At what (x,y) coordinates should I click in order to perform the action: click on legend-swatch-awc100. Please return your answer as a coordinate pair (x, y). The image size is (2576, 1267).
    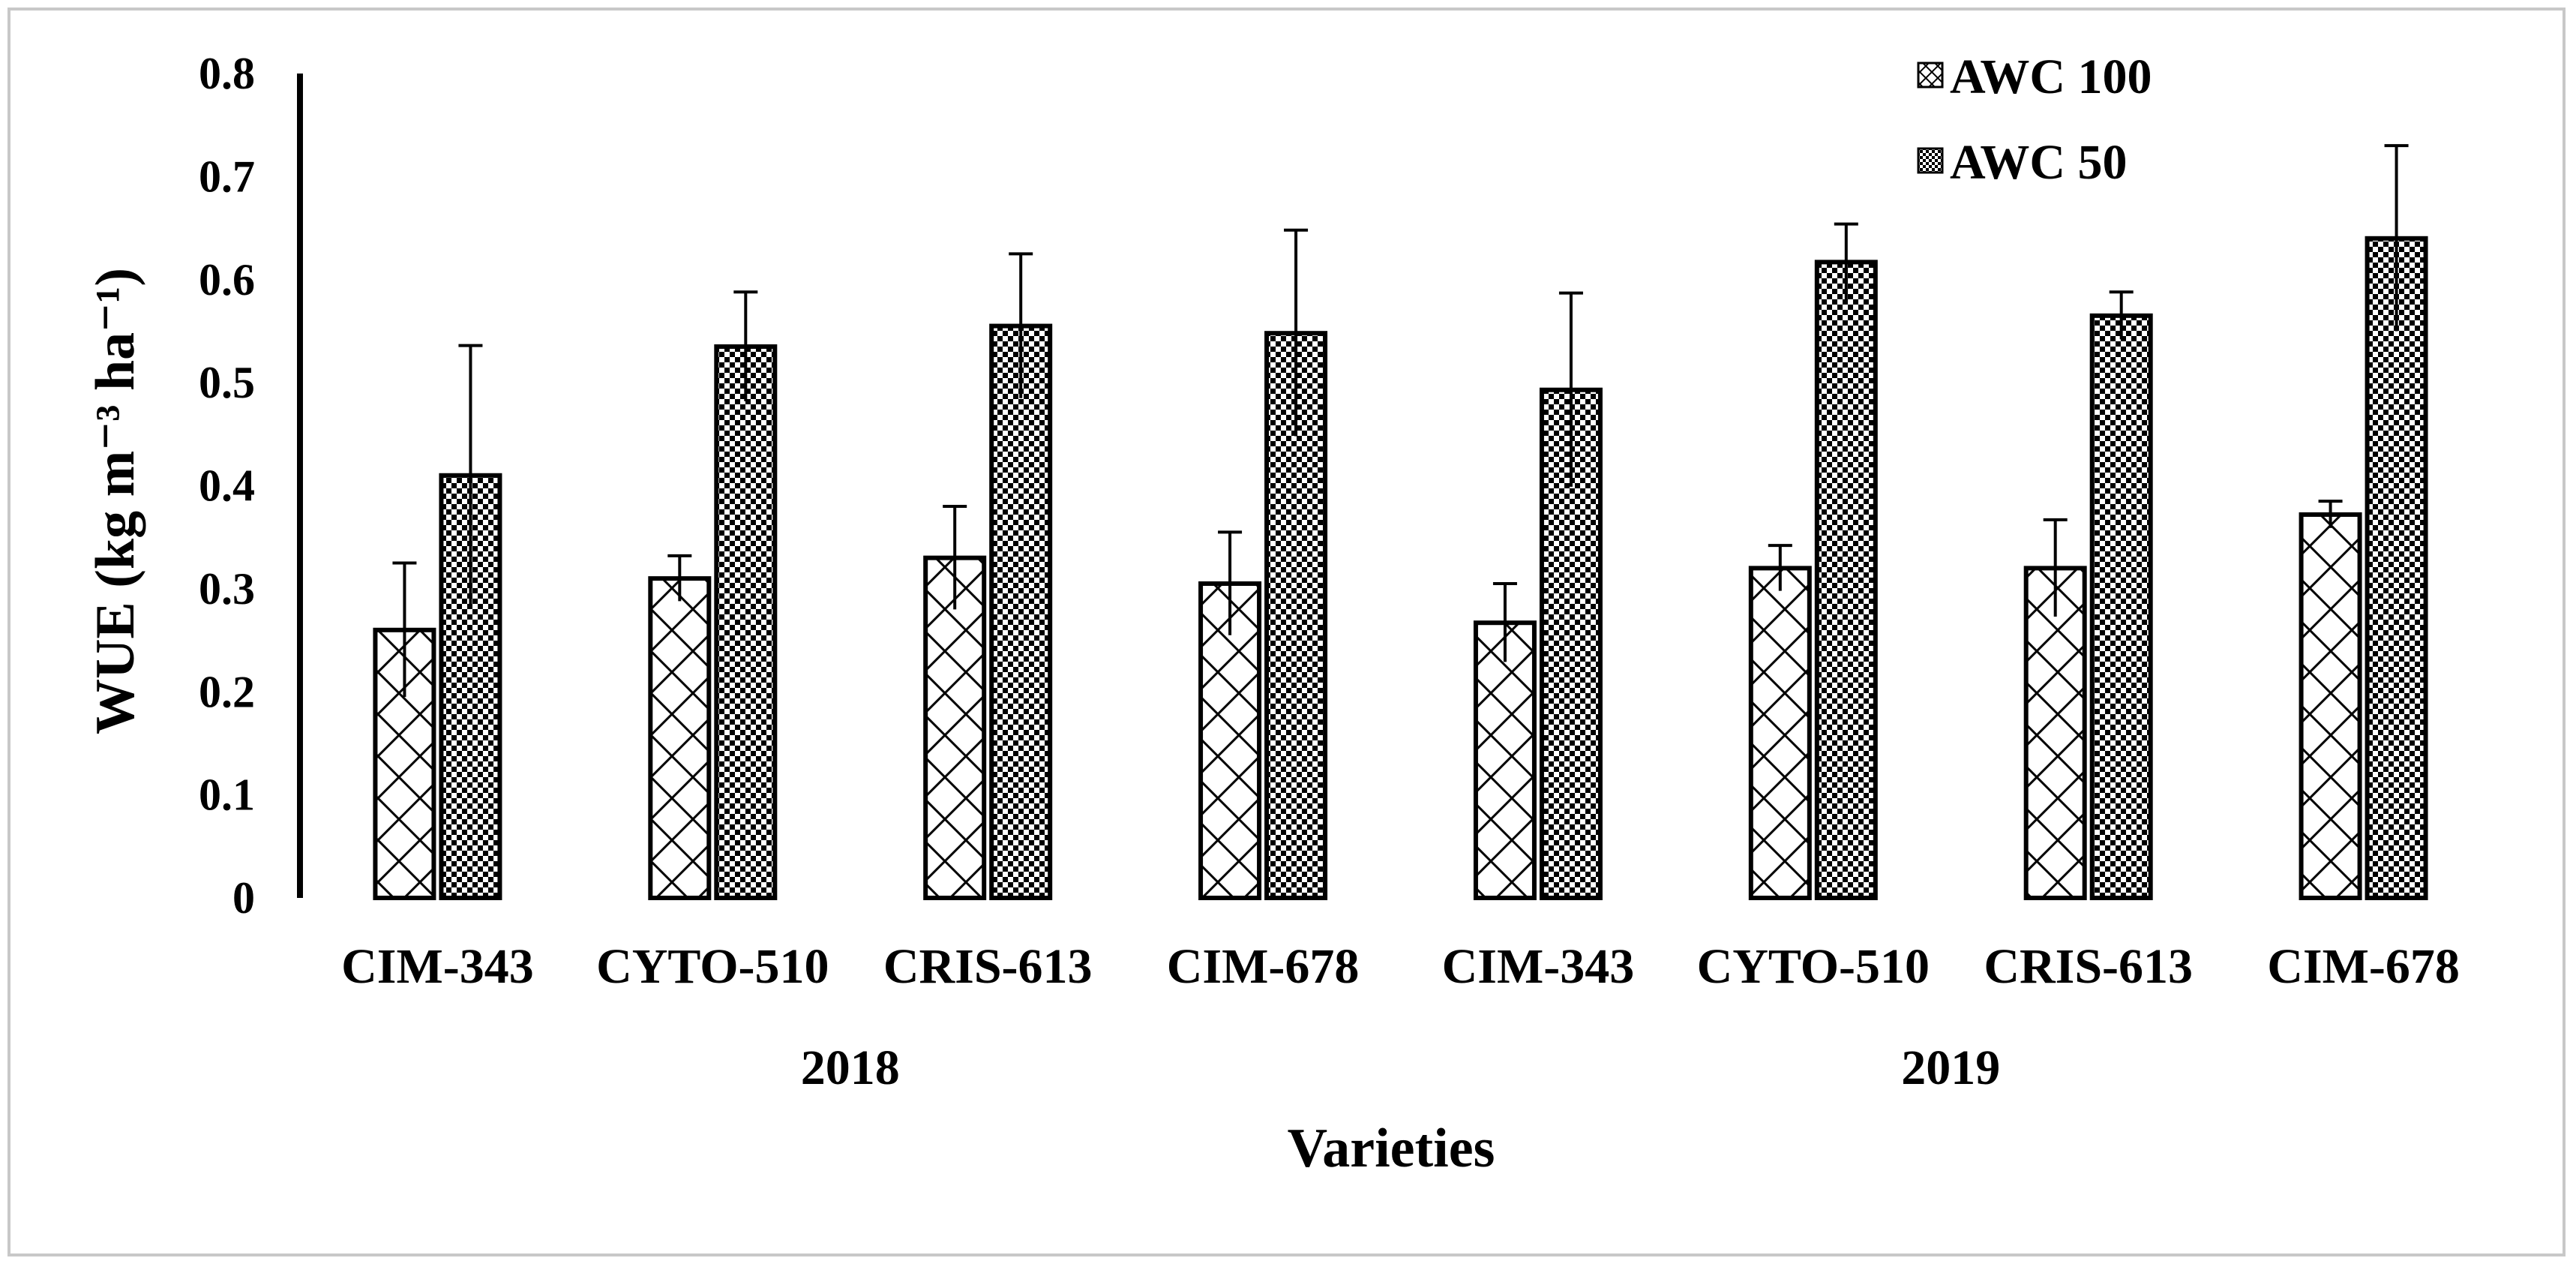
    Looking at the image, I should click on (1930, 75).